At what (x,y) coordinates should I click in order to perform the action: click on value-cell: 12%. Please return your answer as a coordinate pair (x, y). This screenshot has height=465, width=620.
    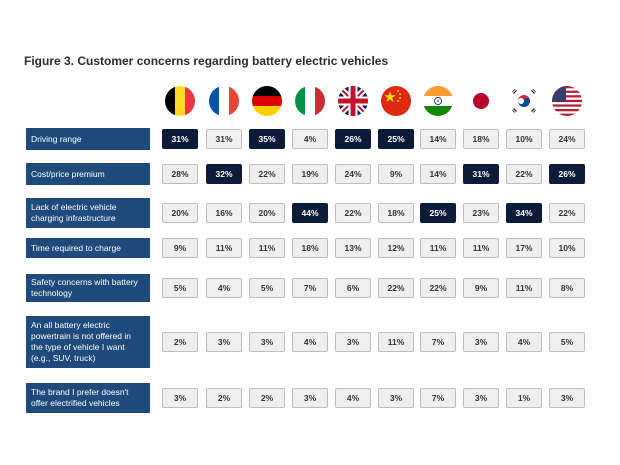
    Looking at the image, I should click on (396, 248).